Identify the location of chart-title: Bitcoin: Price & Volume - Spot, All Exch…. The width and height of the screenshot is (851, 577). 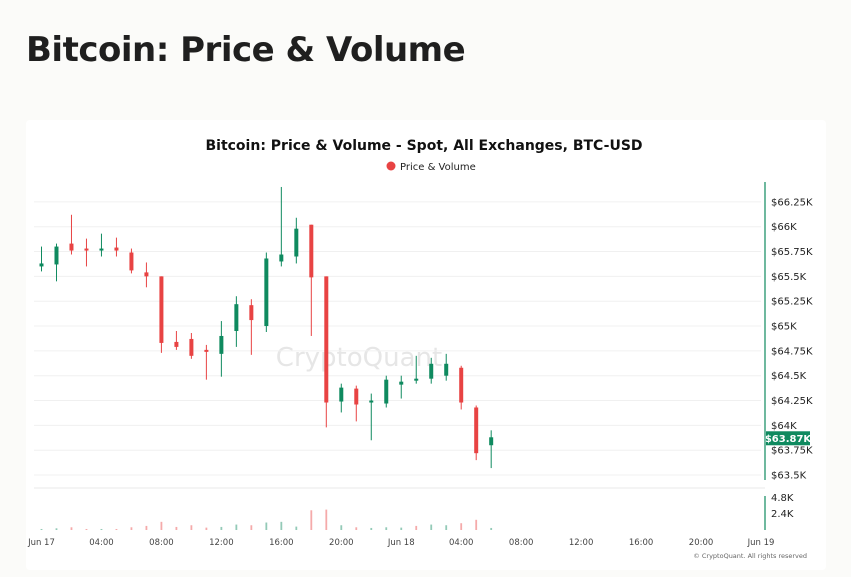
(423, 146).